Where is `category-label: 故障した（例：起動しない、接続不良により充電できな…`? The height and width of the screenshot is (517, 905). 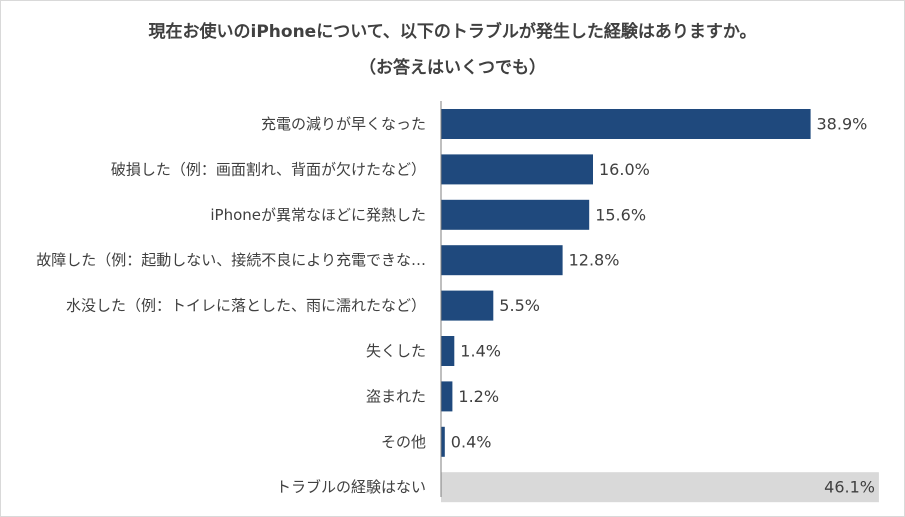
category-label: 故障した（例：起動しない、接続不良により充電できな… is located at coordinates (231, 260).